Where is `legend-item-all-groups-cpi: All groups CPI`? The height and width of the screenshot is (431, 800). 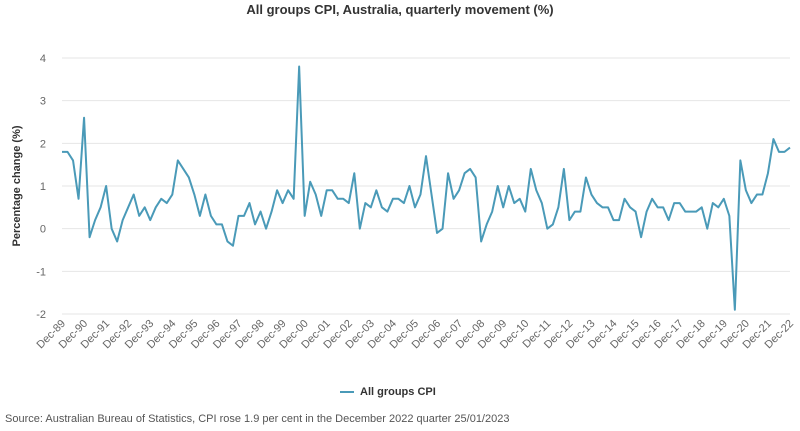 legend-item-all-groups-cpi: All groups CPI is located at coordinates (388, 392).